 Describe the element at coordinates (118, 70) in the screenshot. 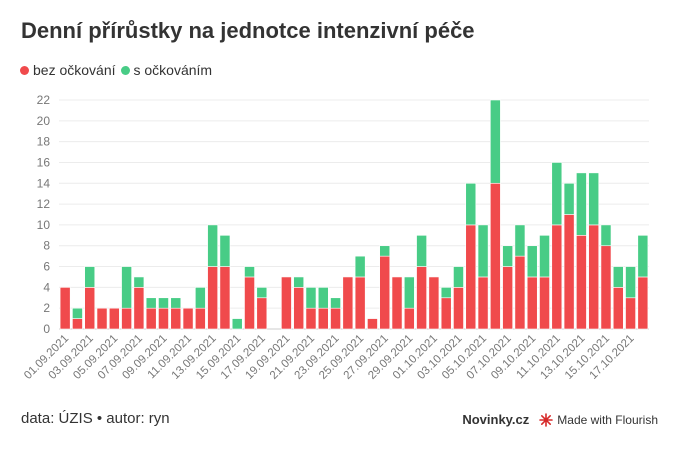

I see `legend: bez očkování s očkováním` at that location.